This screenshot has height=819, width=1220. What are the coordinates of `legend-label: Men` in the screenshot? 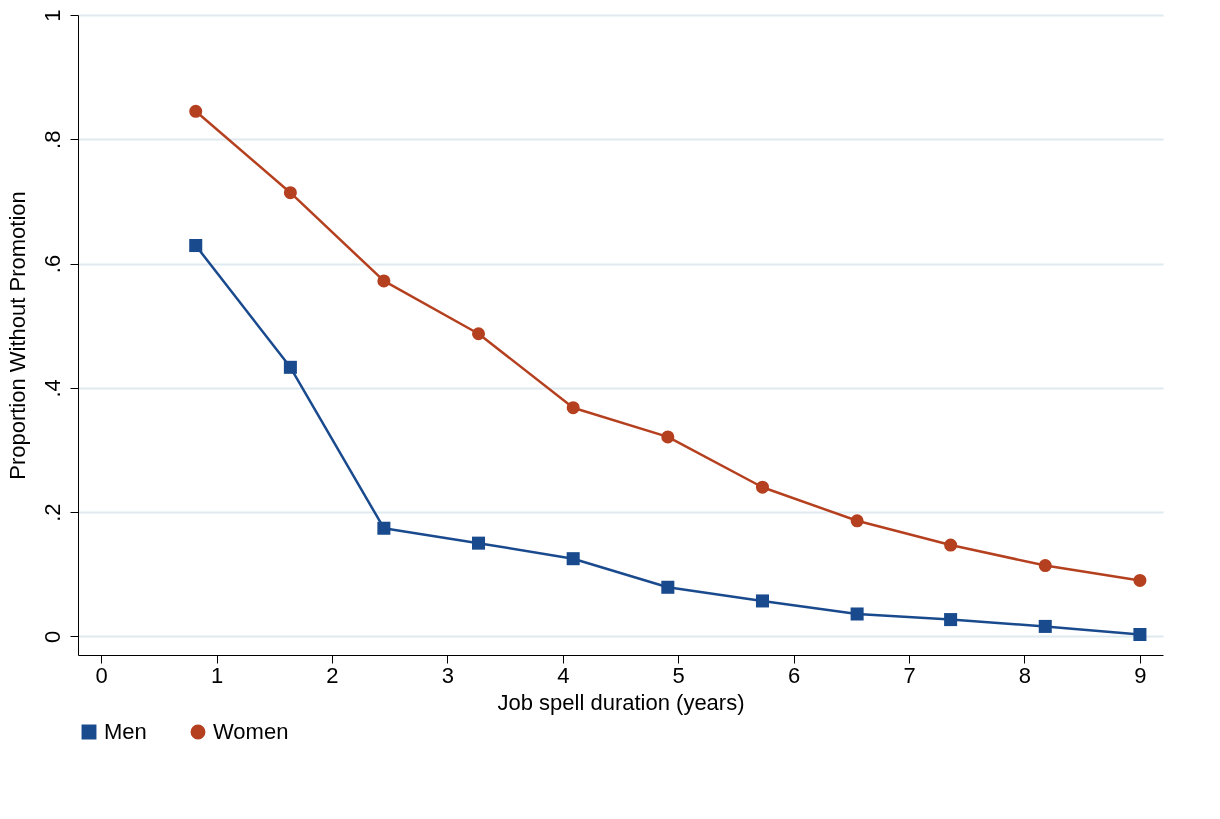 It's located at (125, 731).